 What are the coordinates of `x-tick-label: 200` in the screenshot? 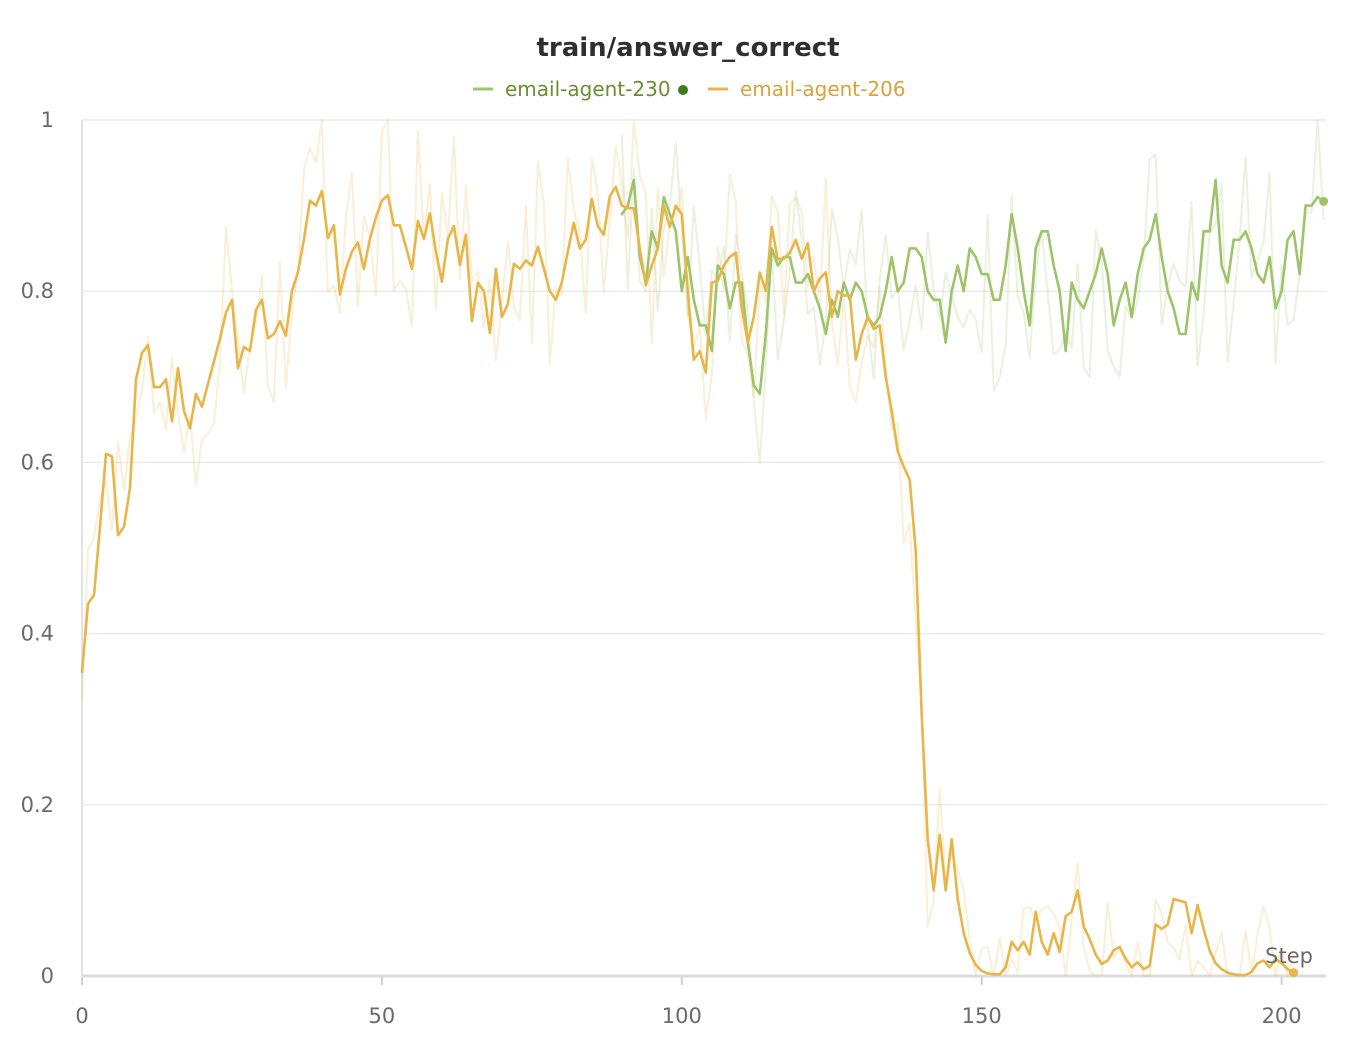 It's located at (1282, 1016).